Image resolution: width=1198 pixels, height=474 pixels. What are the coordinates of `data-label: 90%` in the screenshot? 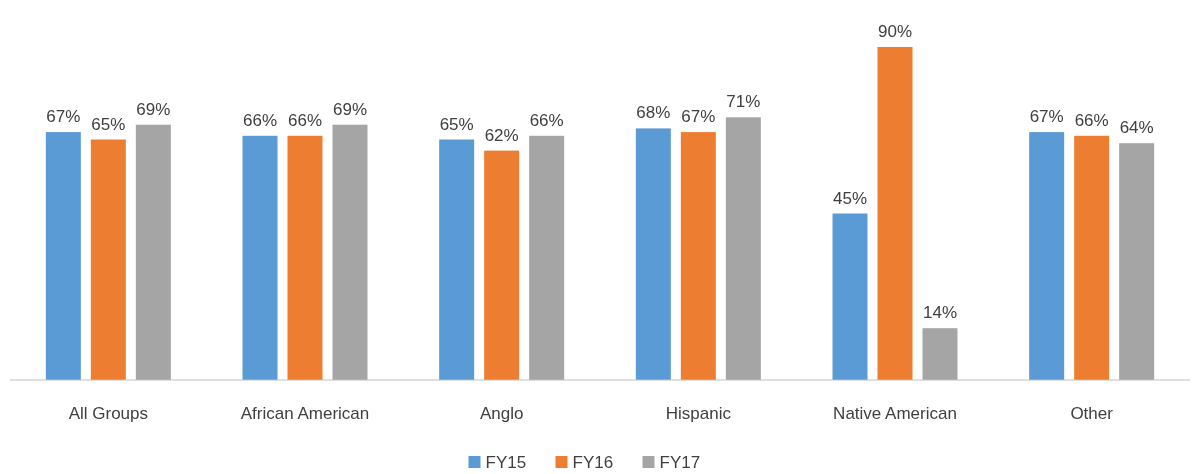 It's located at (895, 31).